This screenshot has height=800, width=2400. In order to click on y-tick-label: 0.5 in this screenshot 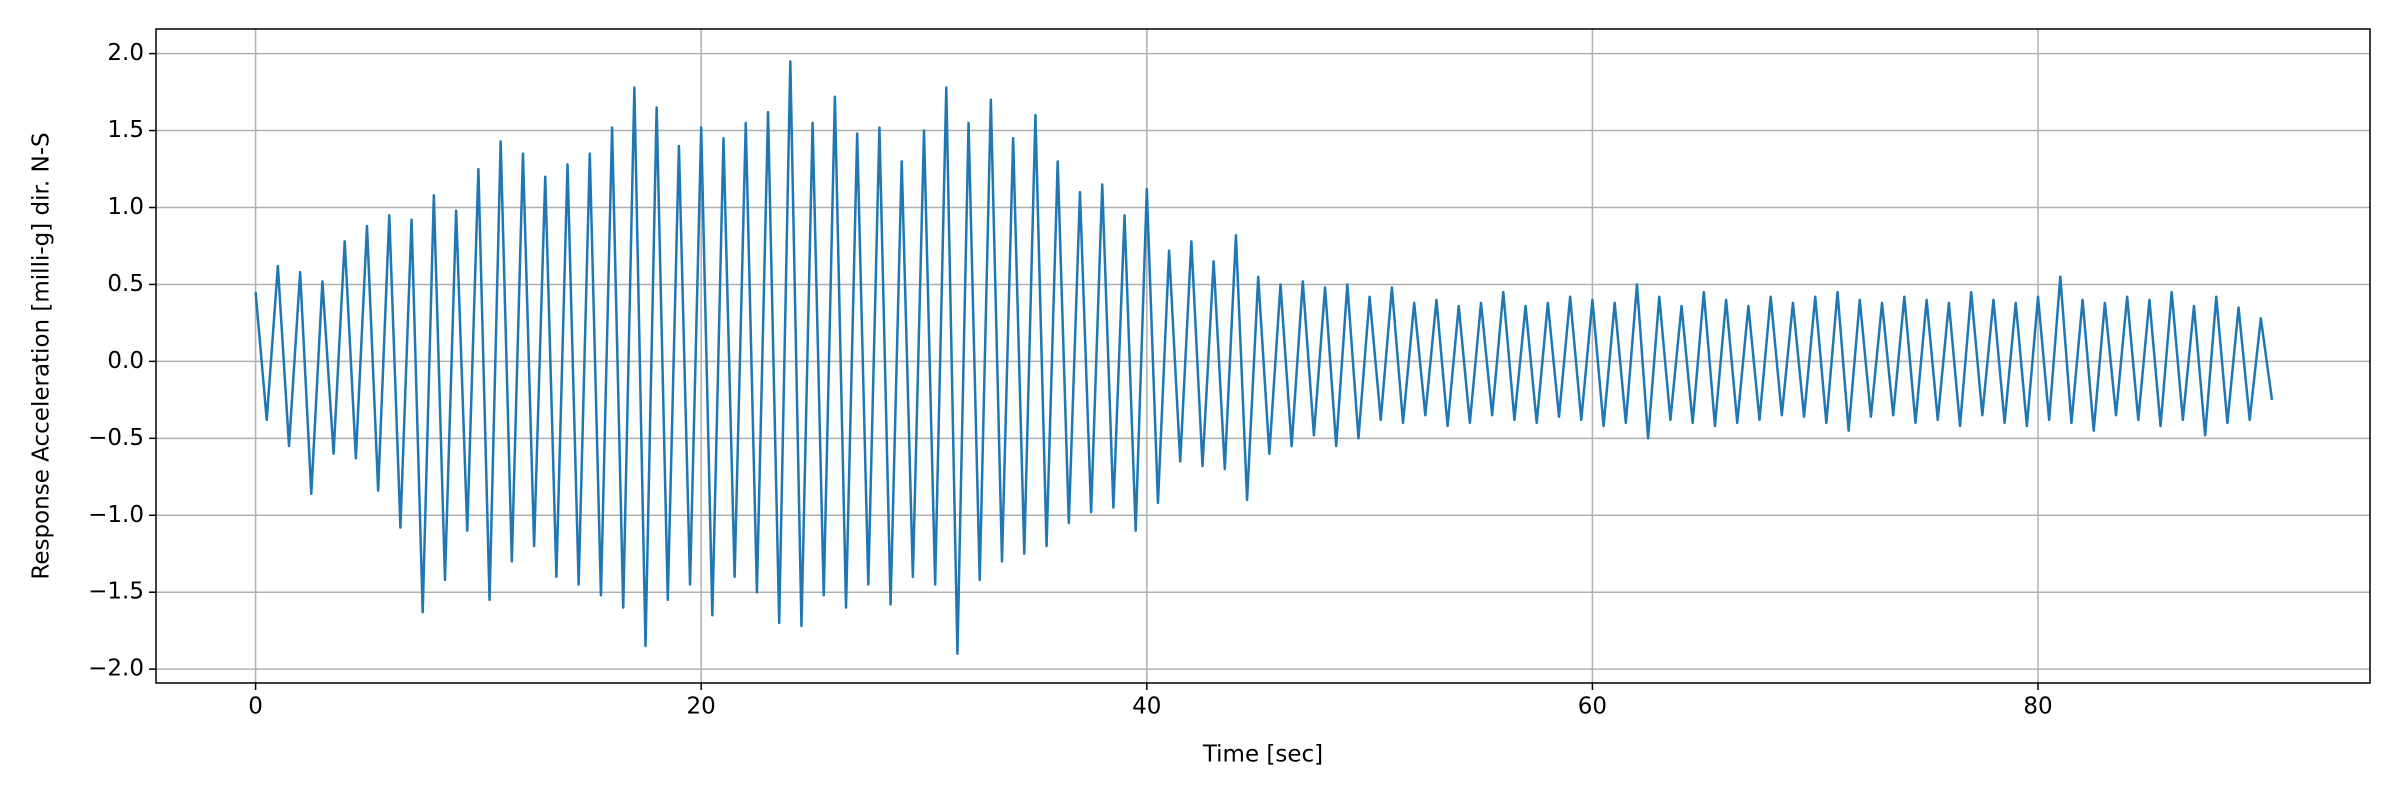, I will do `click(125, 284)`.